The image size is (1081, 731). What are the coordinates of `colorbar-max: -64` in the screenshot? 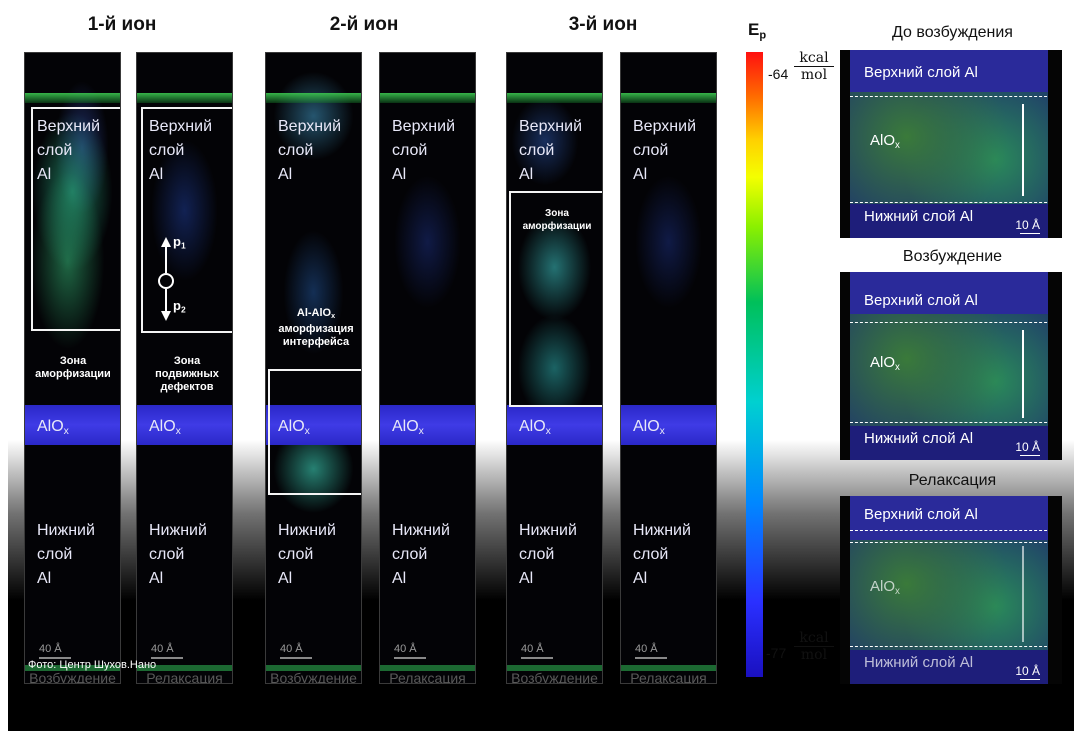 It's located at (778, 74).